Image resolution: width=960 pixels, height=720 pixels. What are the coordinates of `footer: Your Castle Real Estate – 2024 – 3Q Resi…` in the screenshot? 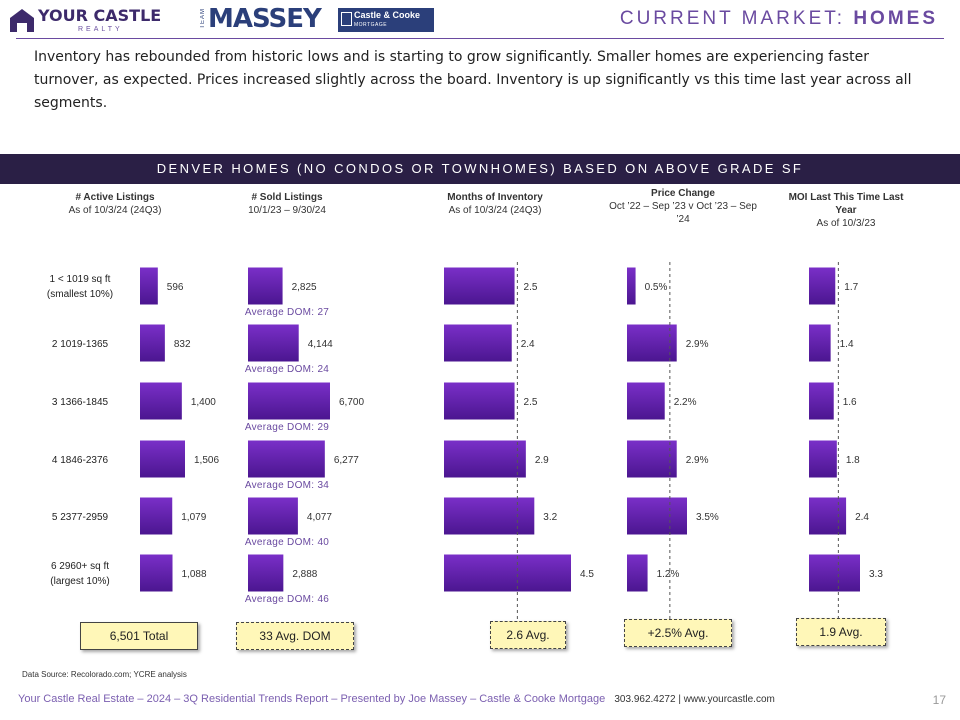 It's located at (396, 699).